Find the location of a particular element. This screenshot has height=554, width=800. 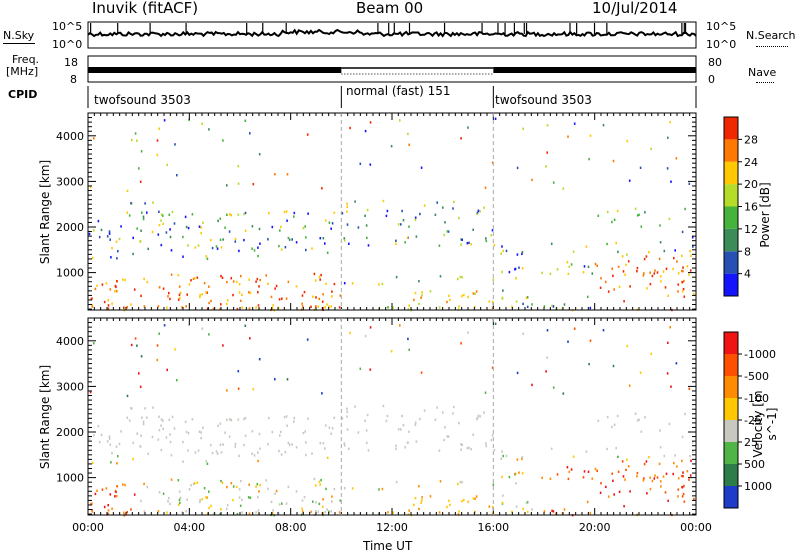

freq-tick-bottom: 8 is located at coordinates (73, 79).